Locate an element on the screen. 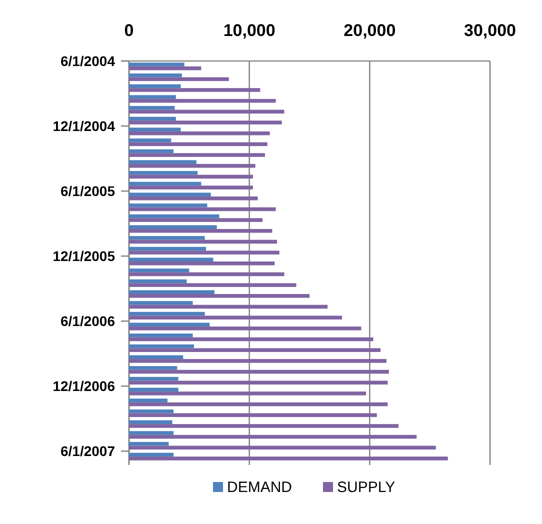  y-tick-label: 12/1/2005 is located at coordinates (84, 256).